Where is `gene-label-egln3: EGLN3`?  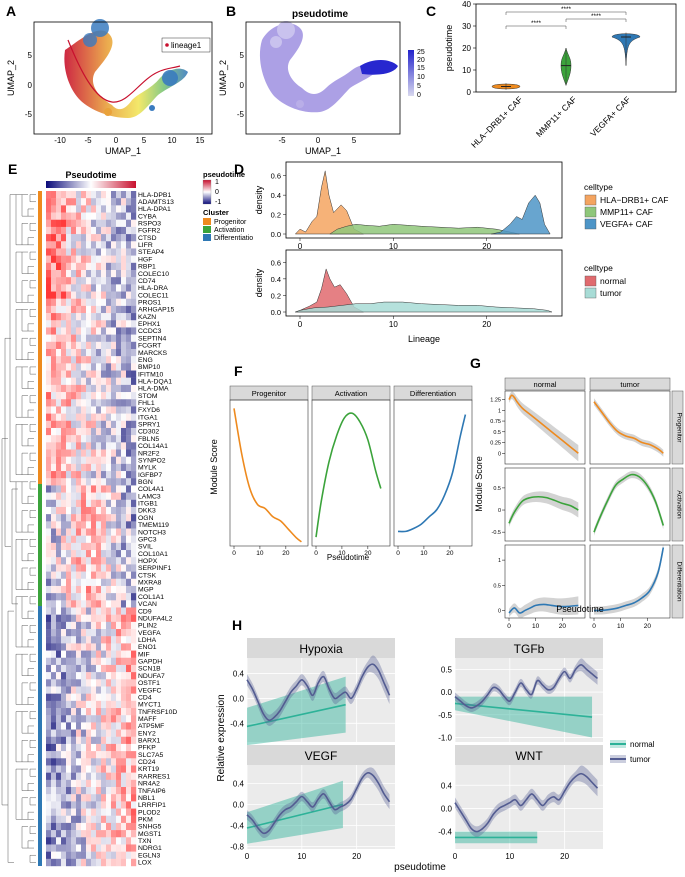
gene-label-egln3: EGLN3 is located at coordinates (149, 855).